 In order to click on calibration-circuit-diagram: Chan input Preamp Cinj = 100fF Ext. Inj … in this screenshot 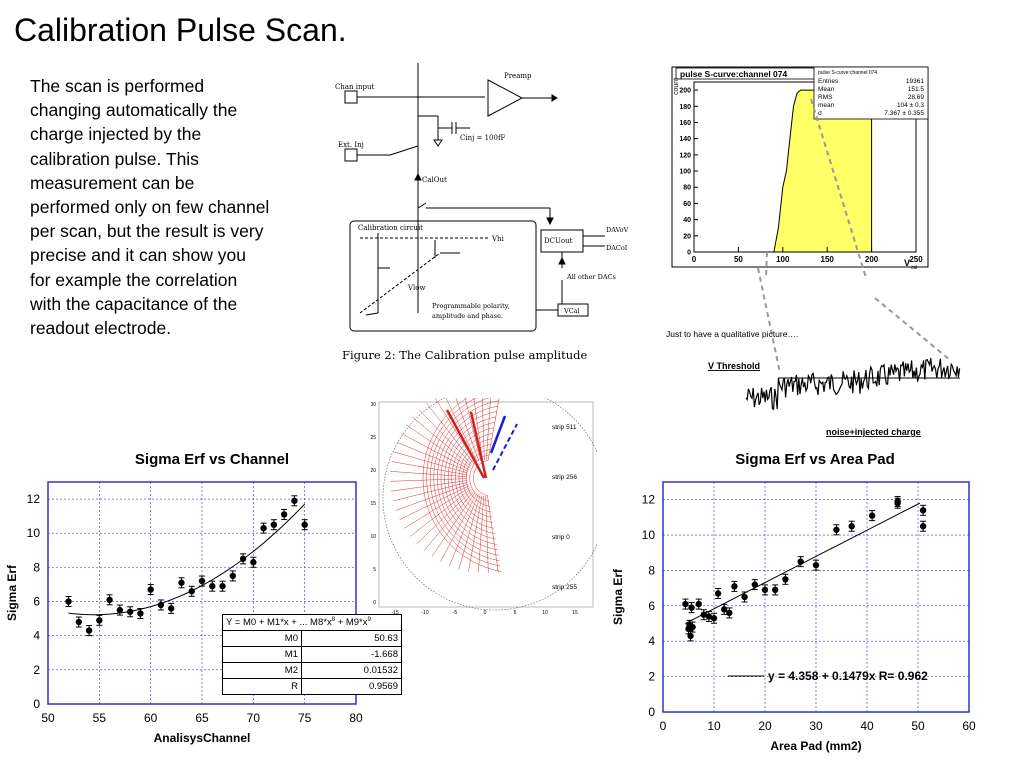, I will do `click(482, 212)`.